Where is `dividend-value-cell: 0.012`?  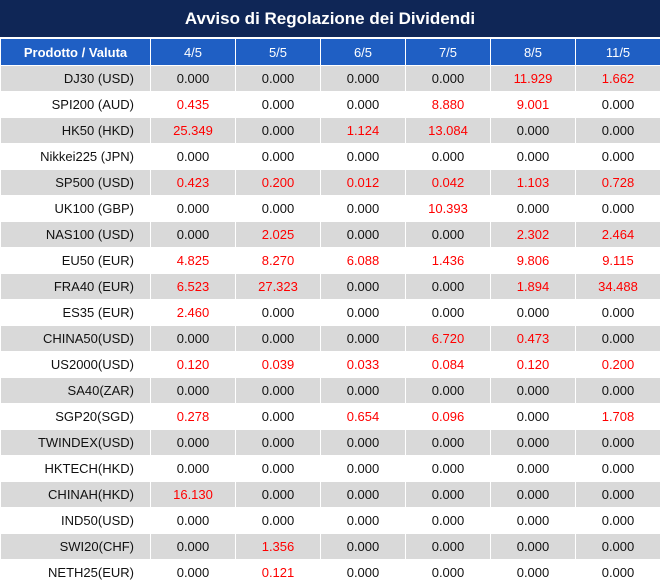
dividend-value-cell: 0.012 is located at coordinates (363, 182).